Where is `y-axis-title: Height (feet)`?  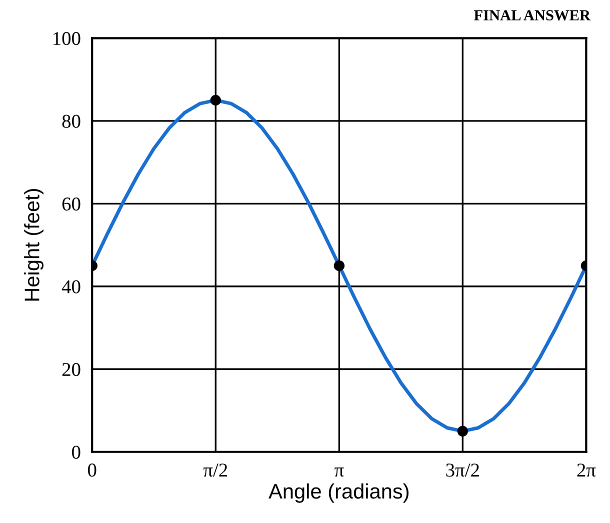 y-axis-title: Height (feet) is located at coordinates (34, 244).